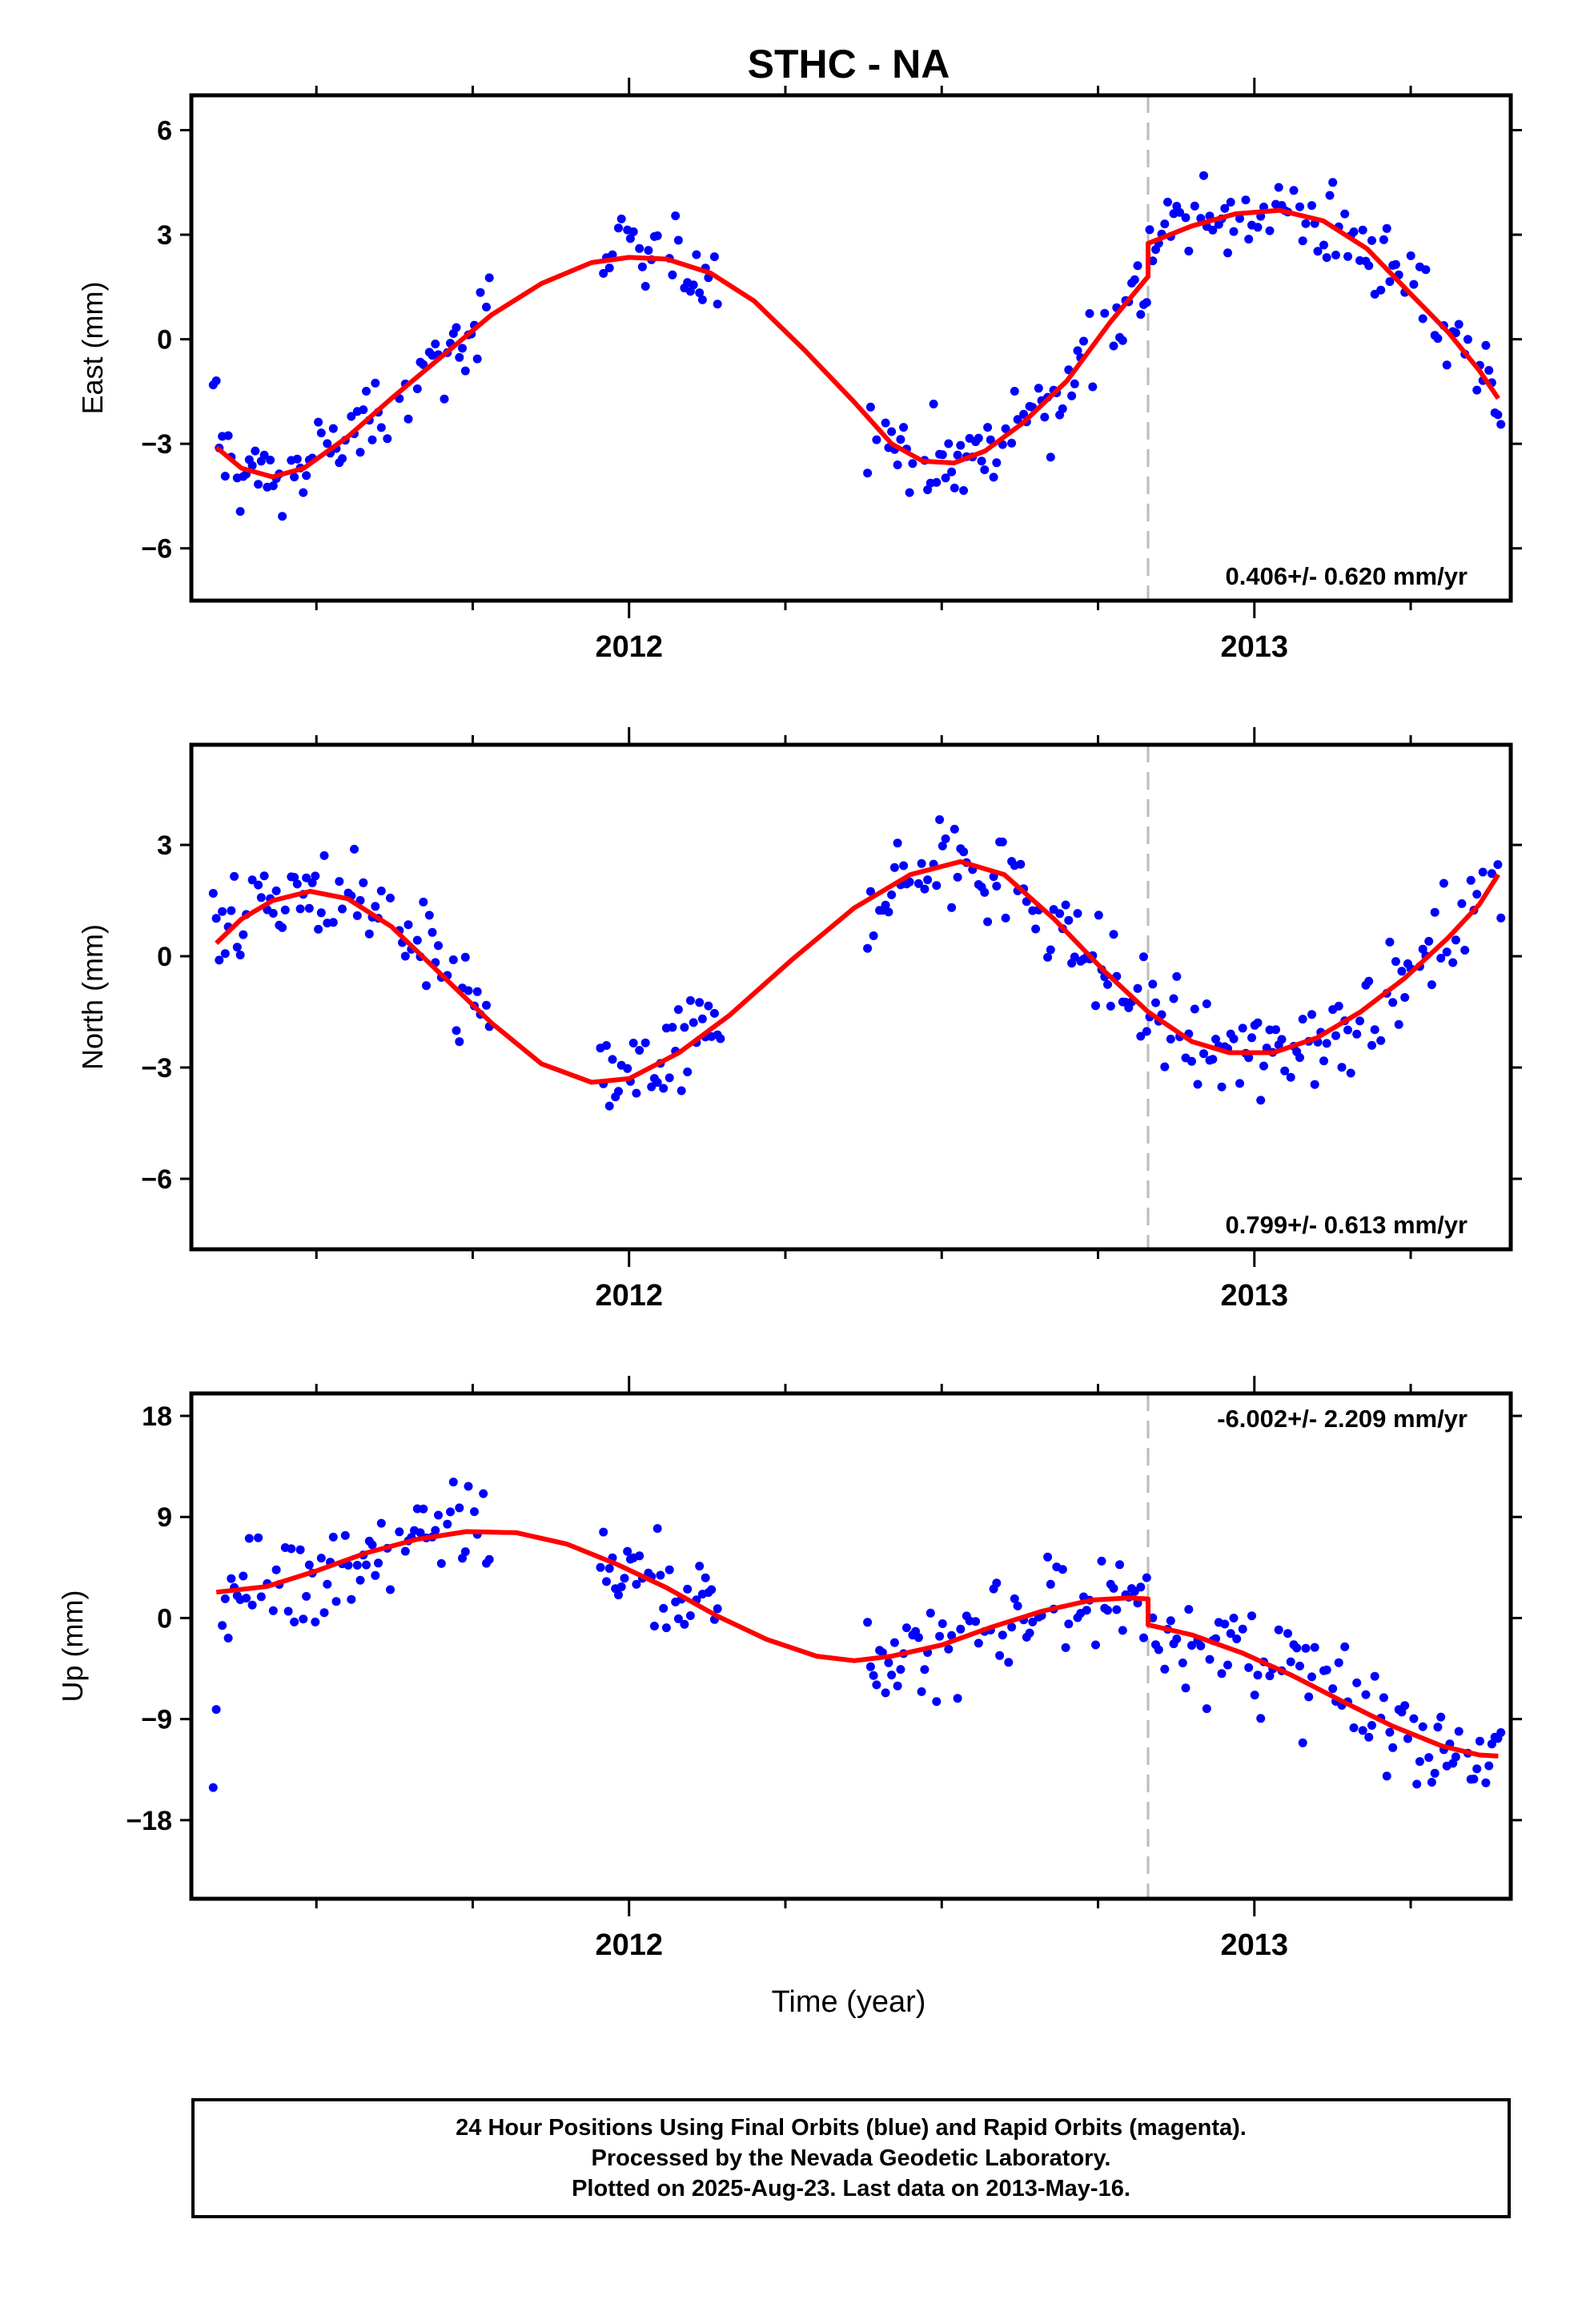 Image resolution: width=1582 pixels, height=2324 pixels. I want to click on y-tick-label: −18, so click(149, 1821).